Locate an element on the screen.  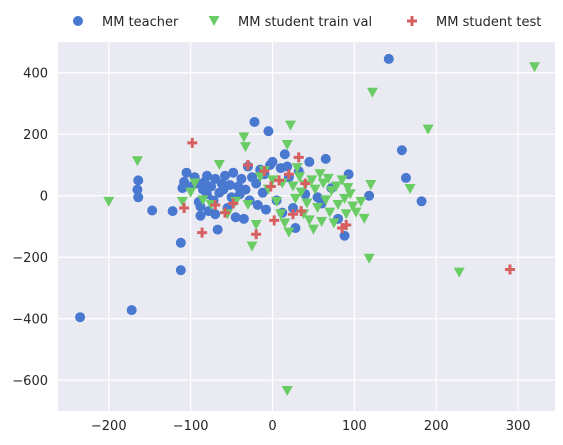
y-tick-label: 200 is located at coordinates (35, 135).